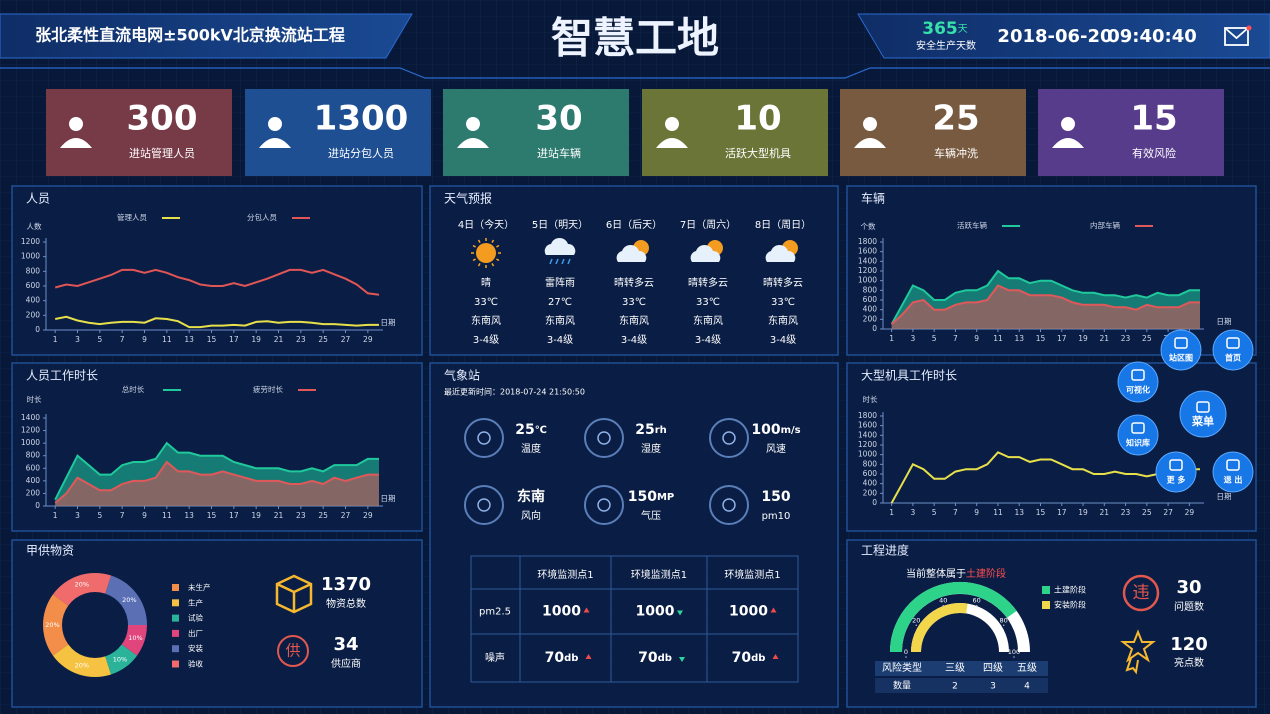  What do you see at coordinates (651, 515) in the screenshot?
I see `station-label: 气压` at bounding box center [651, 515].